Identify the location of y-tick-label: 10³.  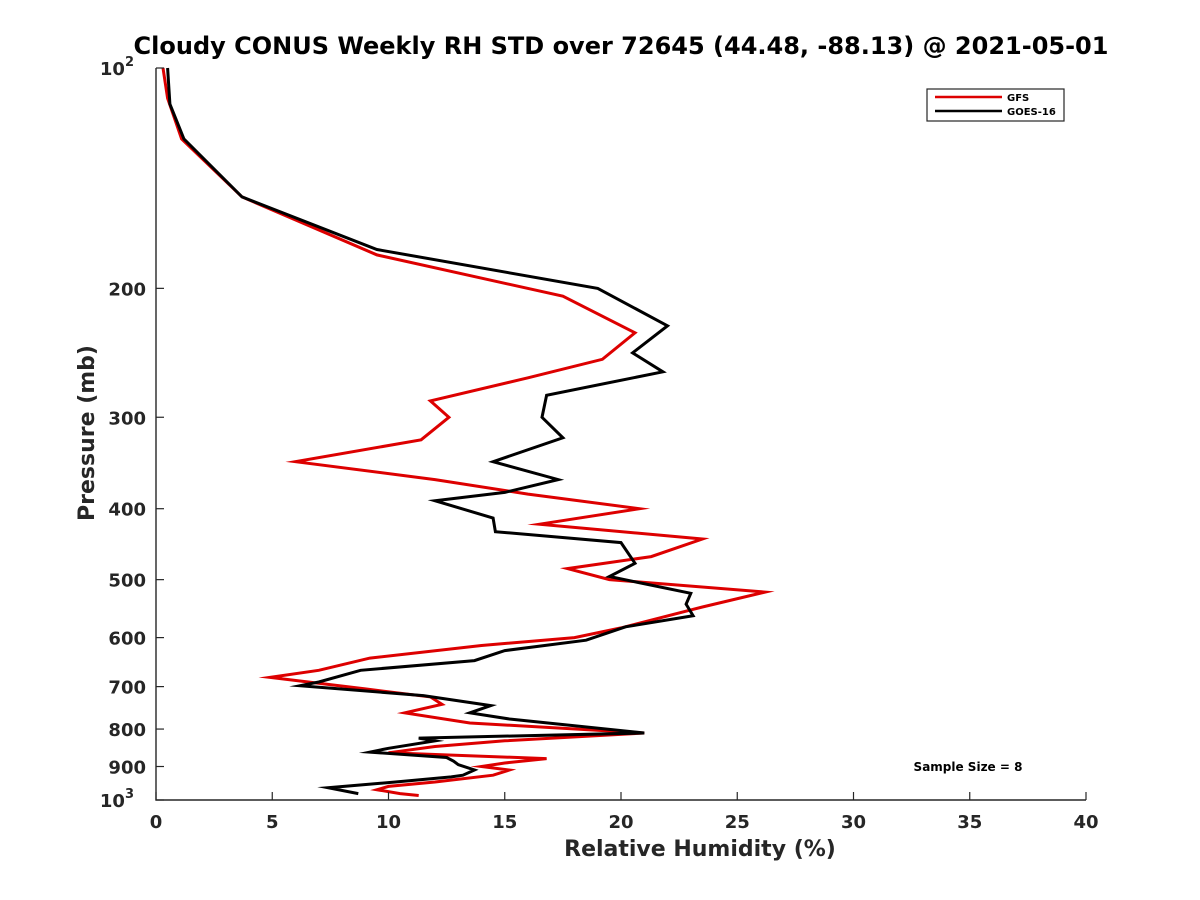
(117, 799).